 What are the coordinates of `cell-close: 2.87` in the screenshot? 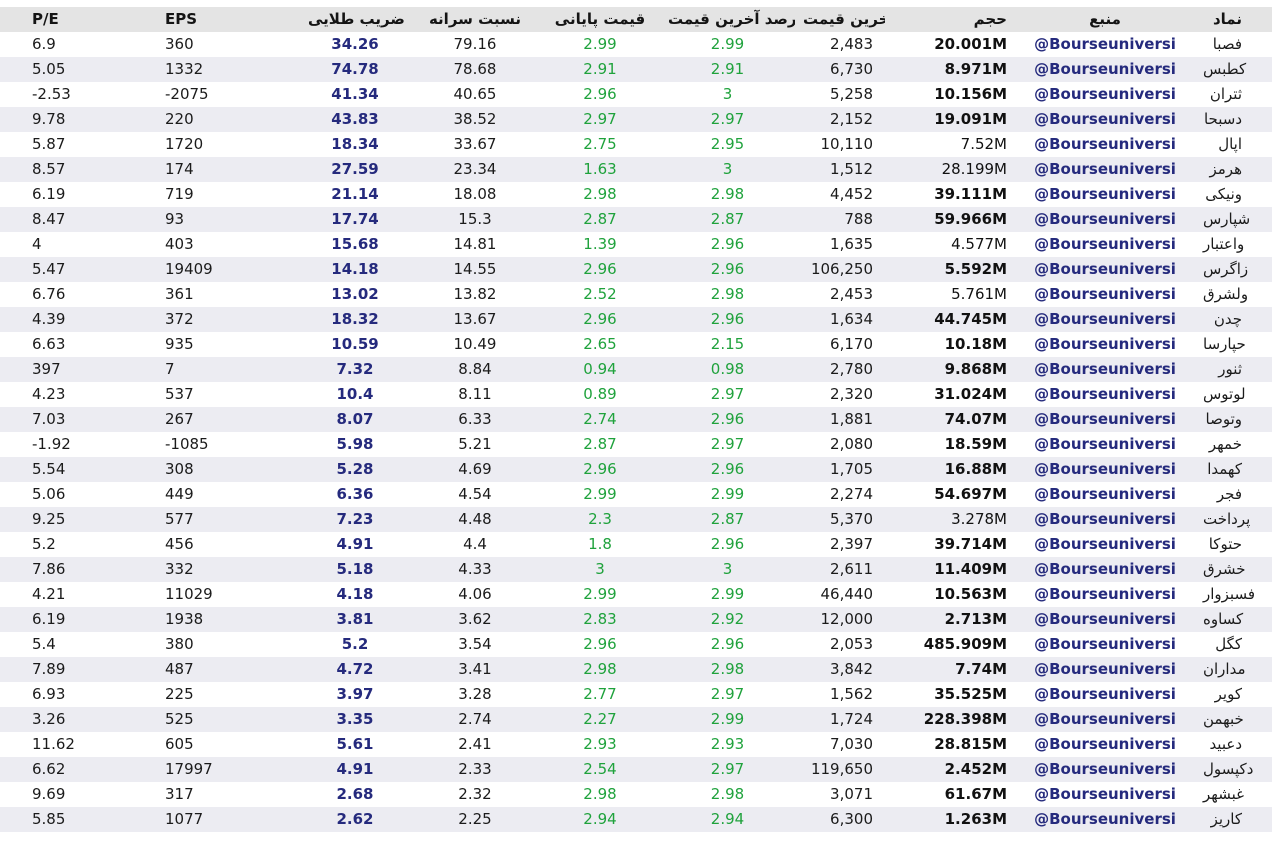 It's located at (600, 219).